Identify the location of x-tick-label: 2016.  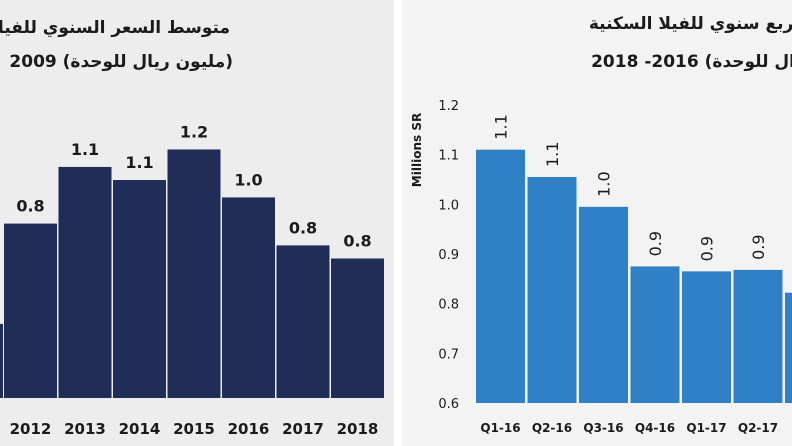
(249, 429).